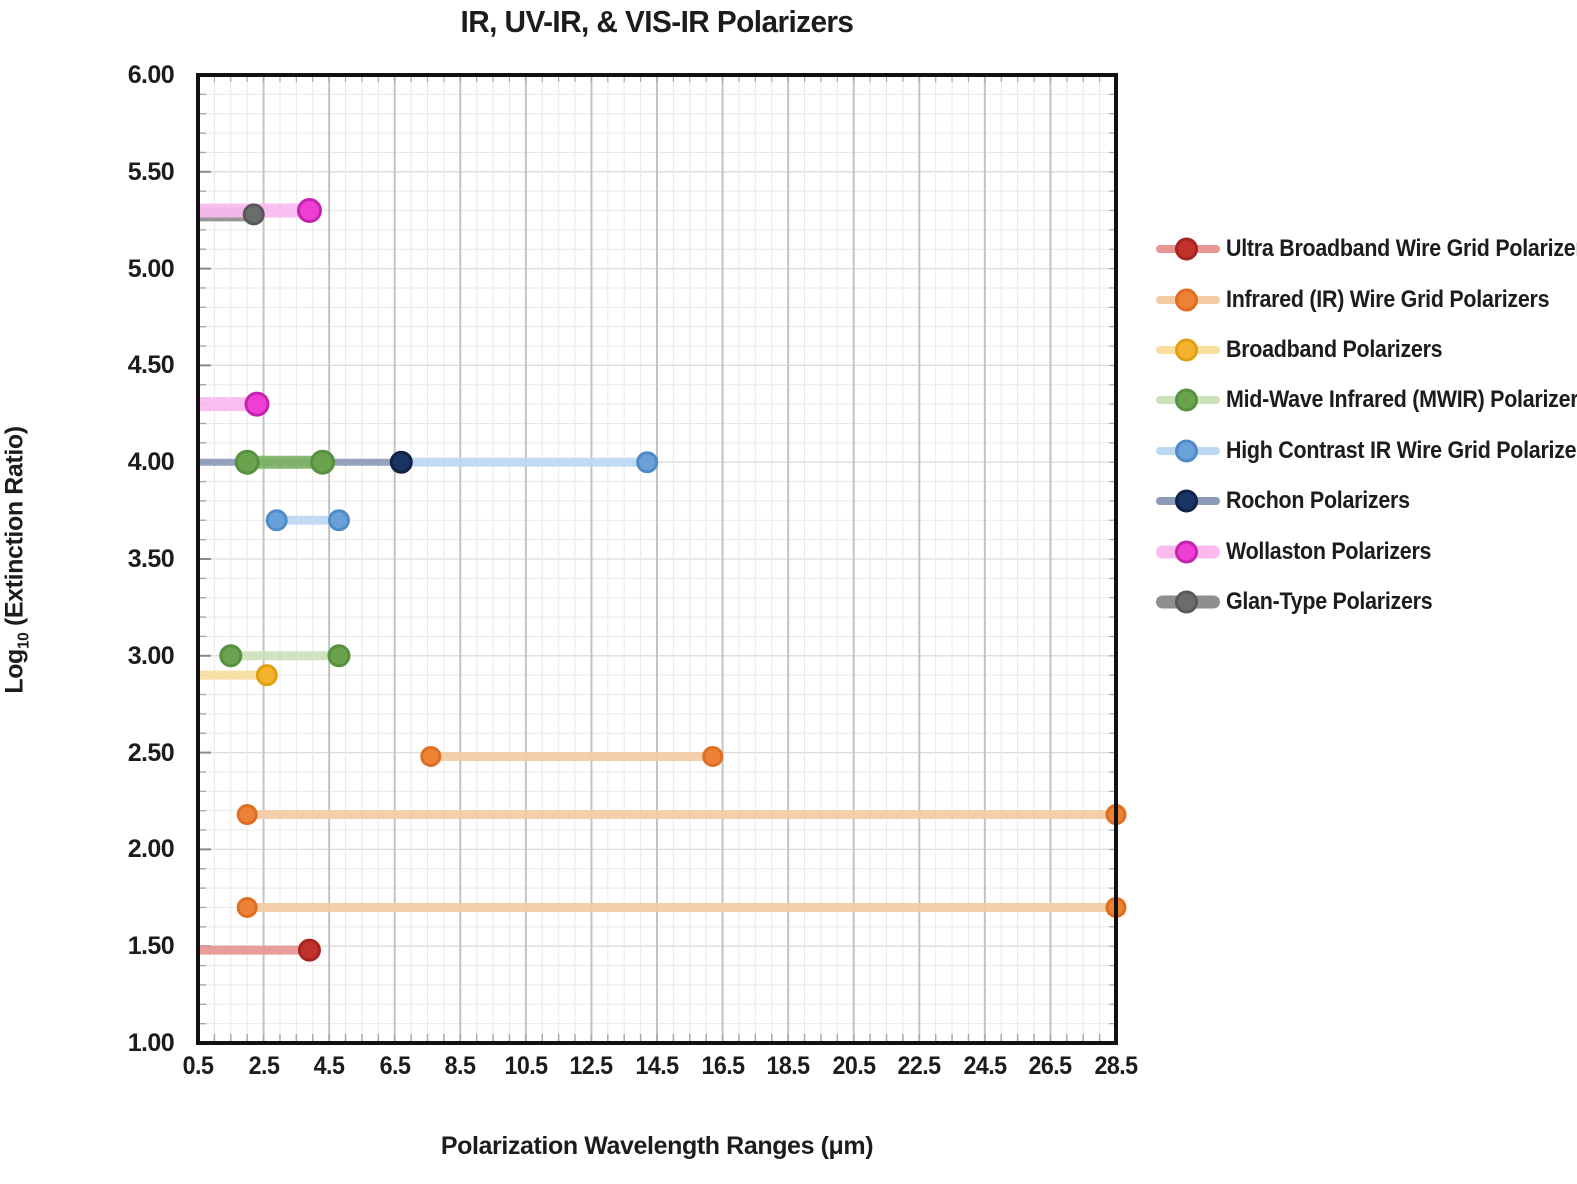 This screenshot has width=1577, height=1184. Describe the element at coordinates (1329, 551) in the screenshot. I see `legend-label: Wollaston Polarizers` at that location.